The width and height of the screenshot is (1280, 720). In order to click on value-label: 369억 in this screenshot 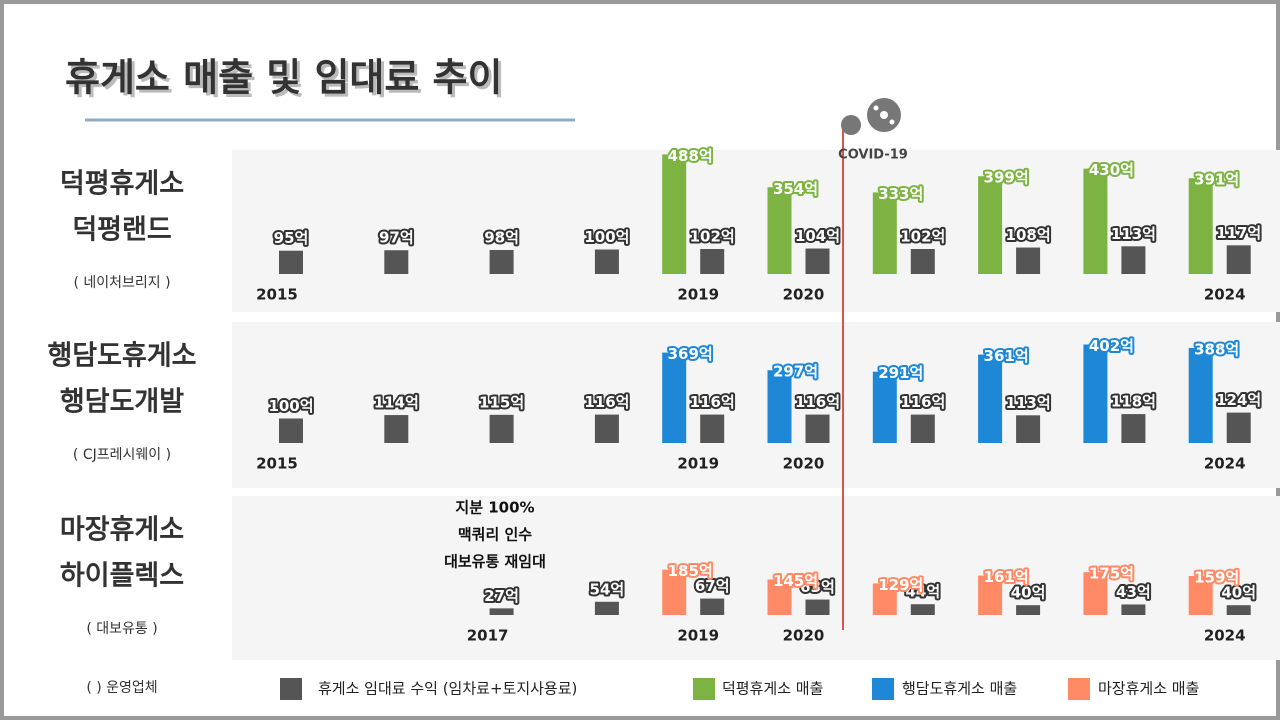, I will do `click(690, 354)`.